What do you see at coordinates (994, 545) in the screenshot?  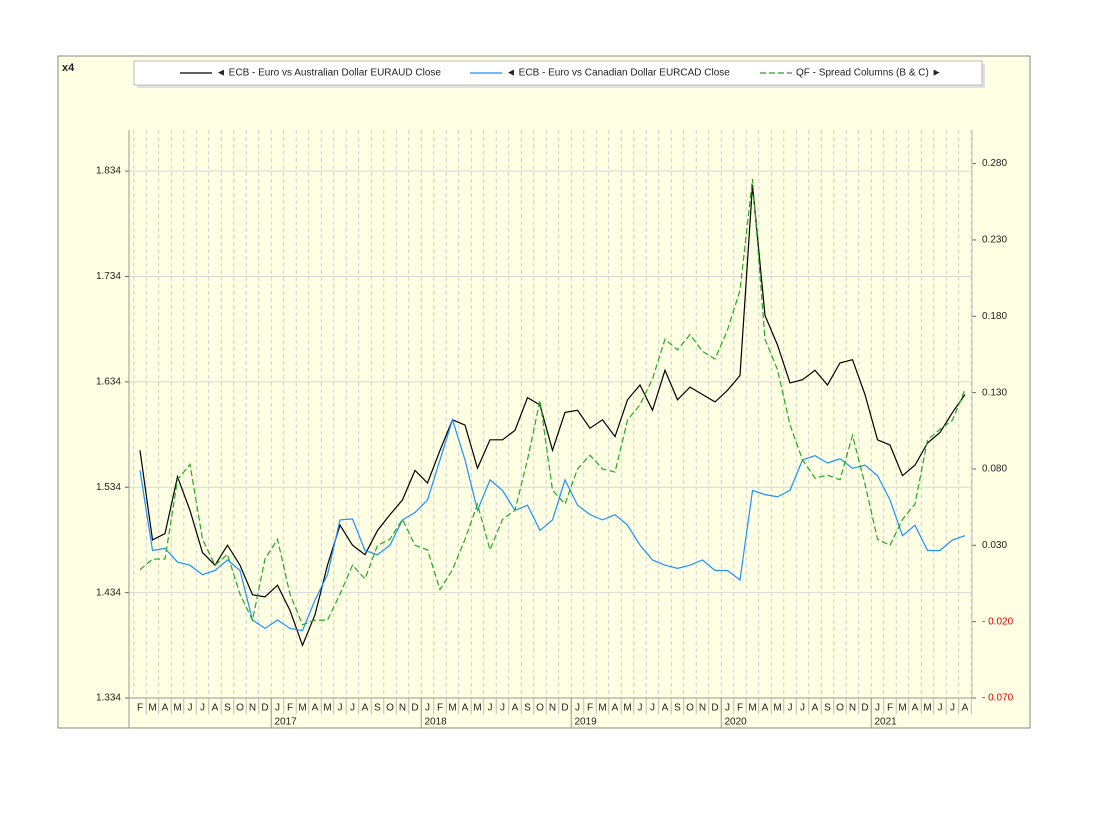 I see `y2-tick-label: 0.030` at bounding box center [994, 545].